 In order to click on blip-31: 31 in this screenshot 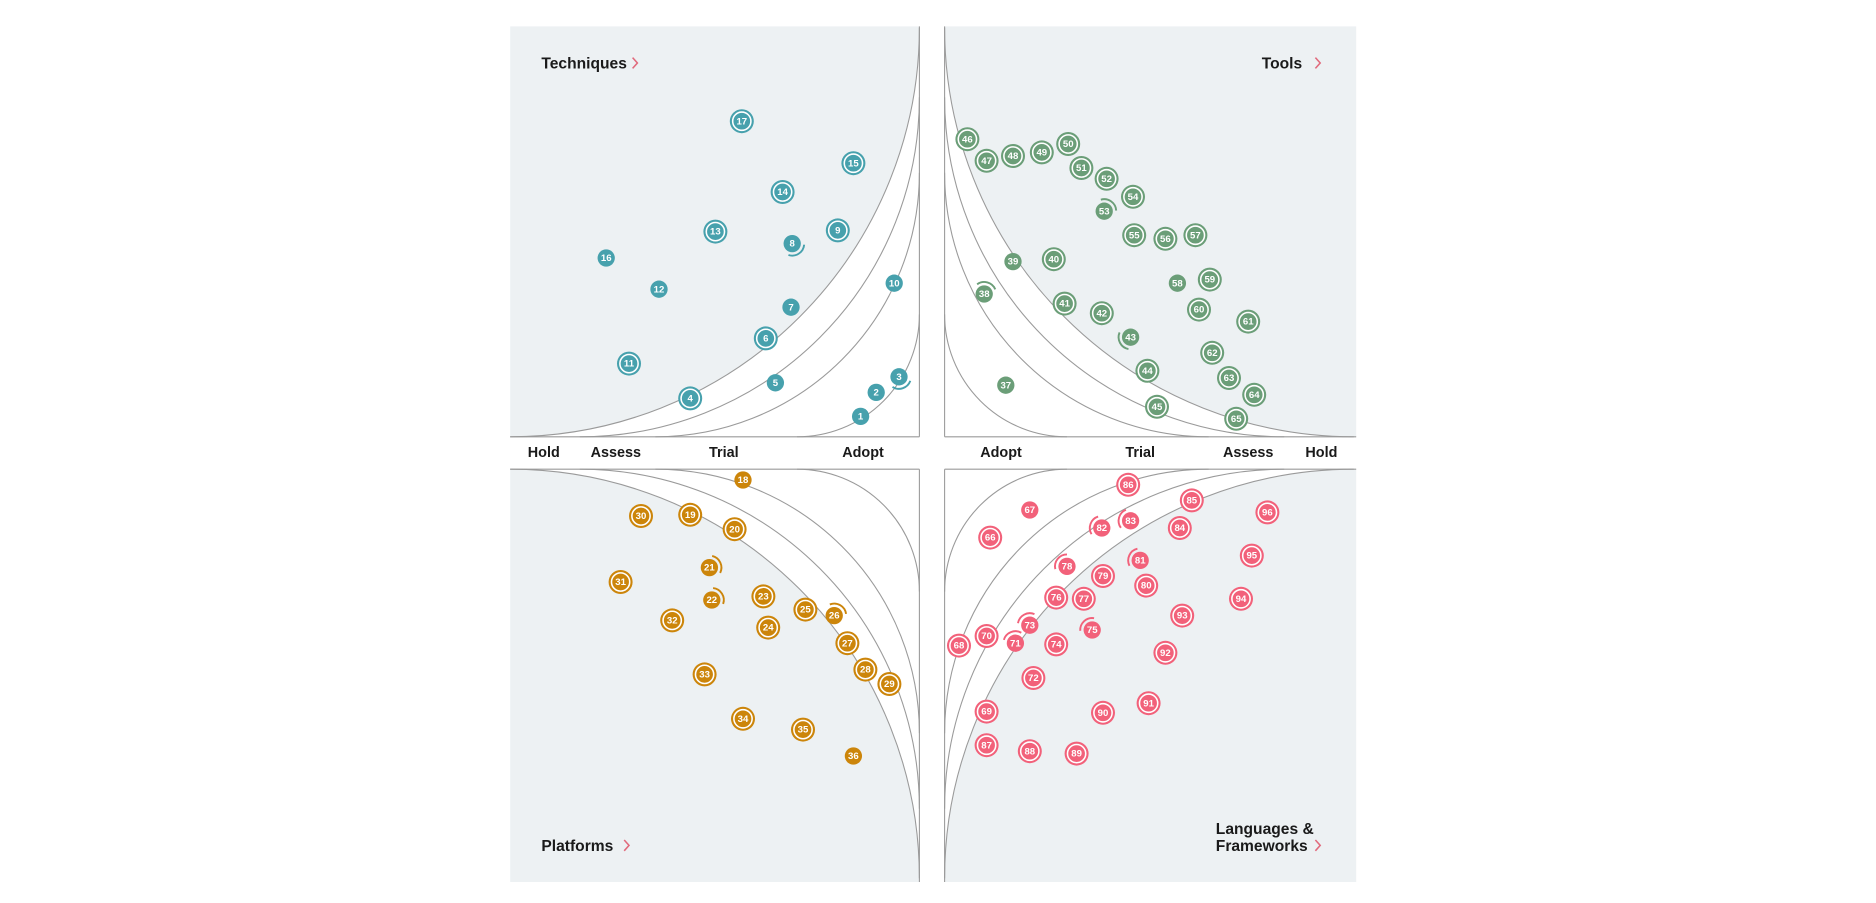, I will do `click(620, 582)`.